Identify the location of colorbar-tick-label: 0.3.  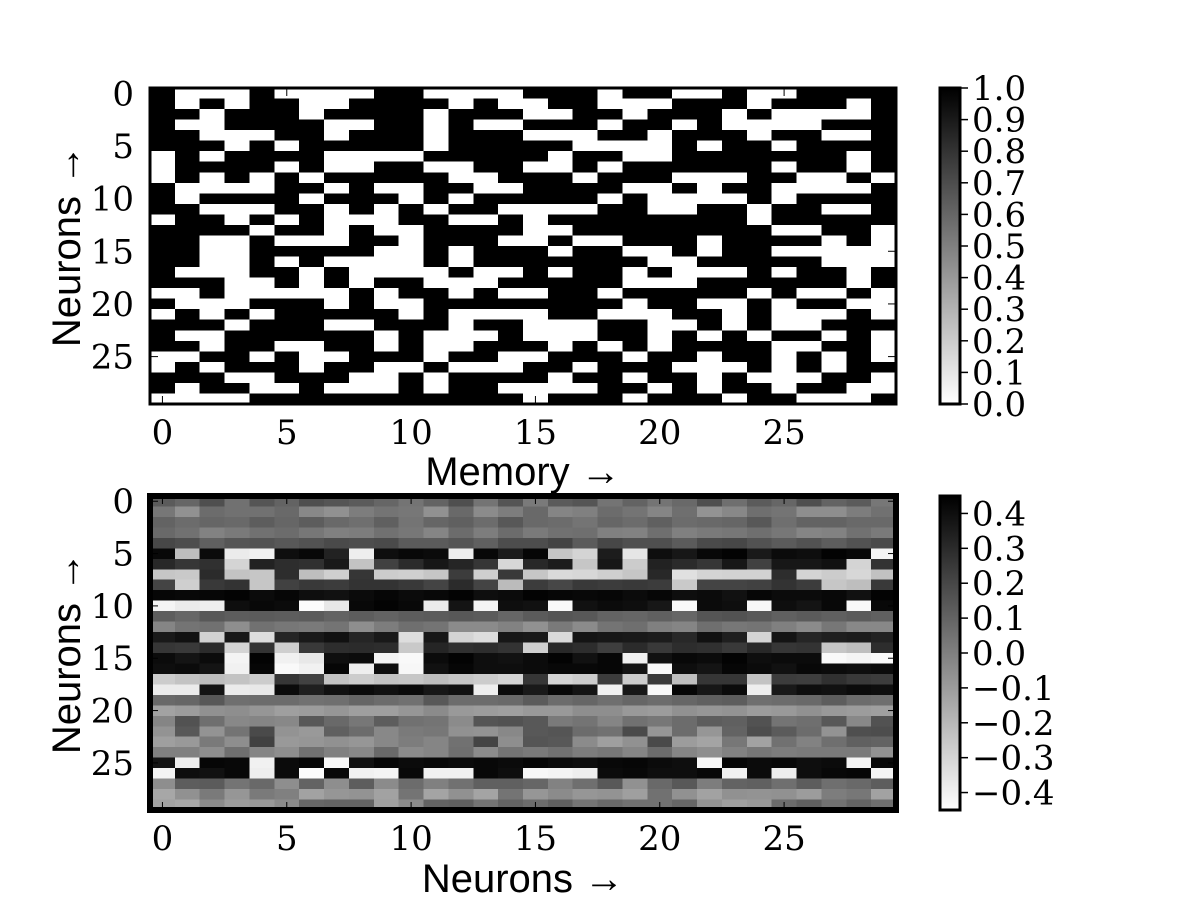
(999, 310).